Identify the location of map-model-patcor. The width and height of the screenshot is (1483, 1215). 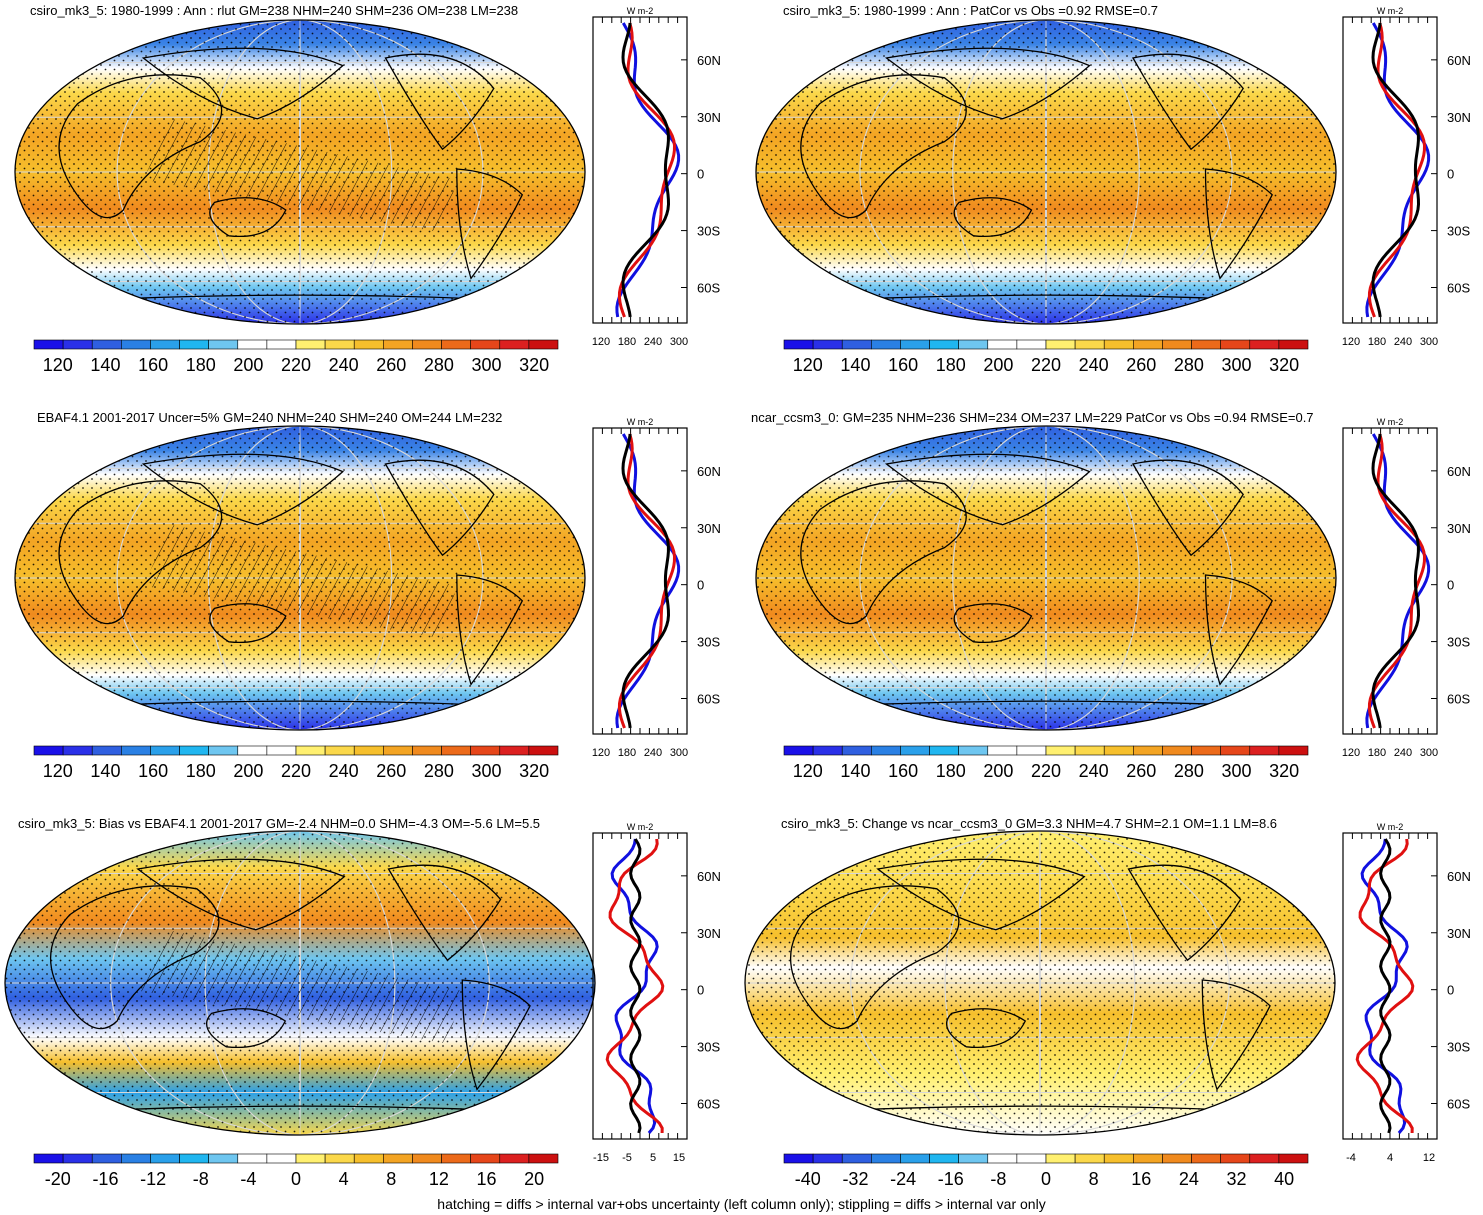
(1046, 172).